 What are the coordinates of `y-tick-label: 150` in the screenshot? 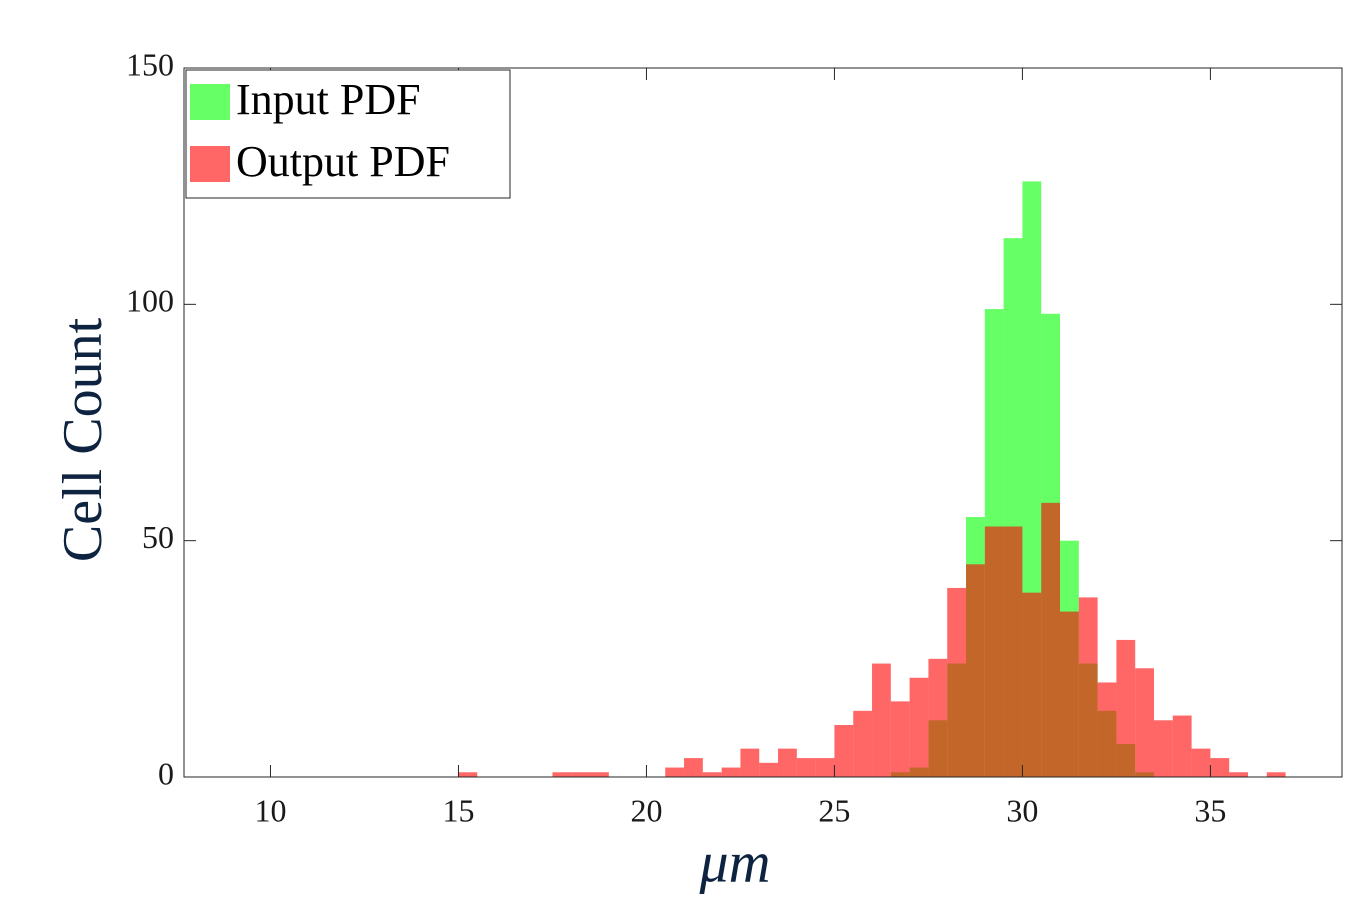 It's located at (150, 64).